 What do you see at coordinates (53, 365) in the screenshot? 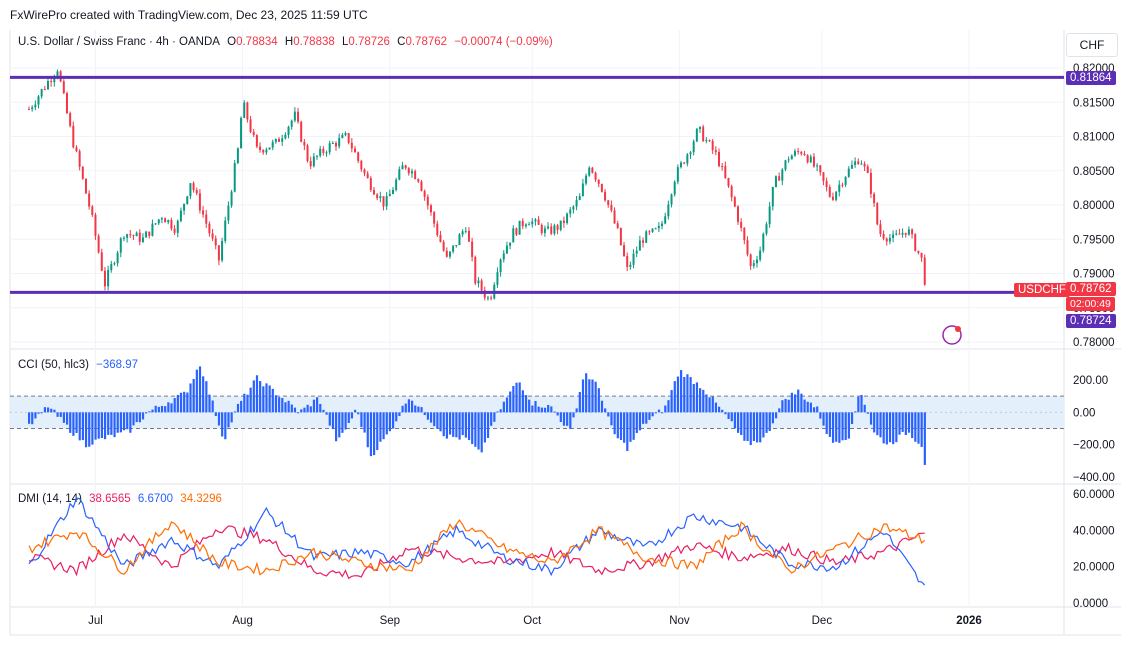
I see `cci-label: CCI (50, hlc3)` at bounding box center [53, 365].